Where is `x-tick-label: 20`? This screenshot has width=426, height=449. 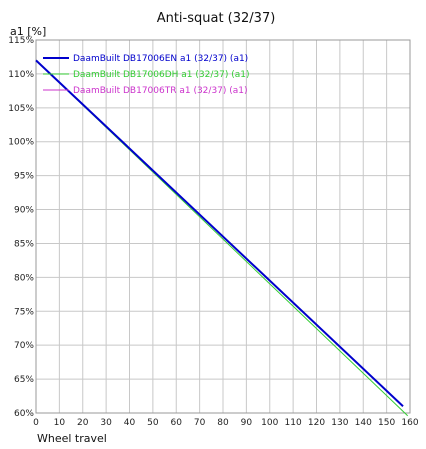
x-tick-label: 20 is located at coordinates (83, 423).